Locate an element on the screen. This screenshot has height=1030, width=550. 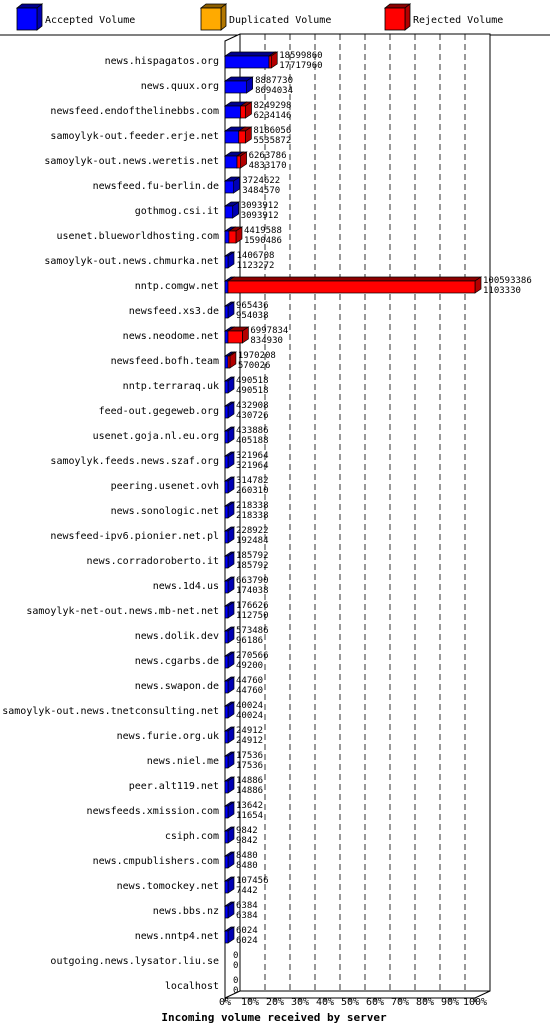
server-label: newsfeed.endofthelinebbs.com is located at coordinates (134, 111).